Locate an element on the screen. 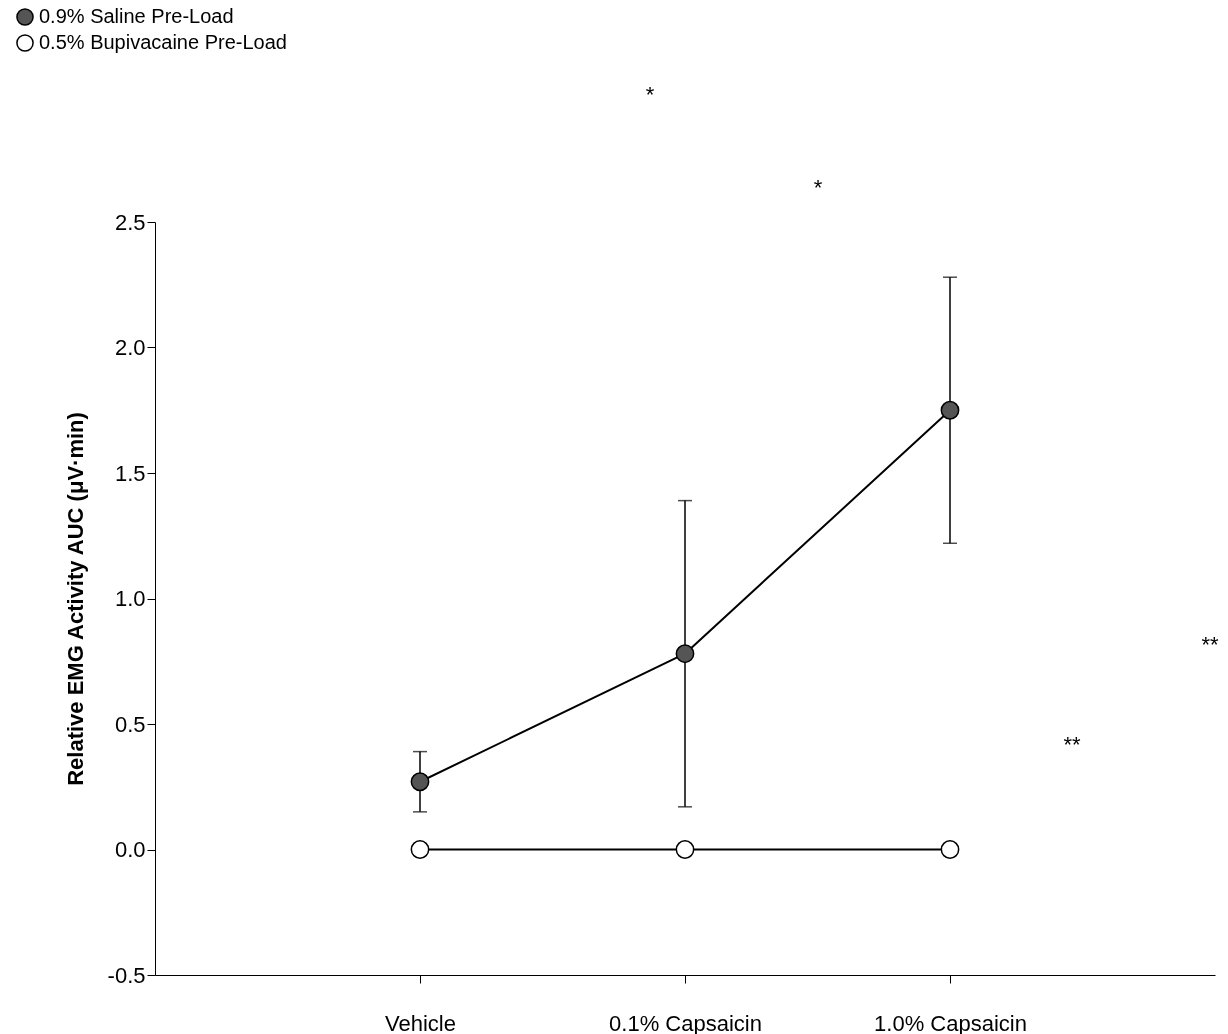 Image resolution: width=1228 pixels, height=1034 pixels. y-tick-label: 0.5 is located at coordinates (130, 724).